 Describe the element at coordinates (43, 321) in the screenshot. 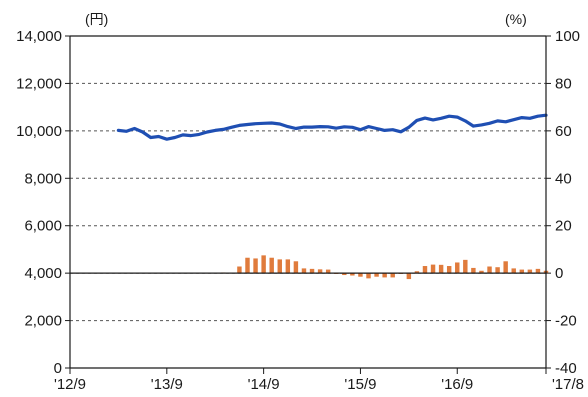

I see `left-tick-label: 2,000` at that location.